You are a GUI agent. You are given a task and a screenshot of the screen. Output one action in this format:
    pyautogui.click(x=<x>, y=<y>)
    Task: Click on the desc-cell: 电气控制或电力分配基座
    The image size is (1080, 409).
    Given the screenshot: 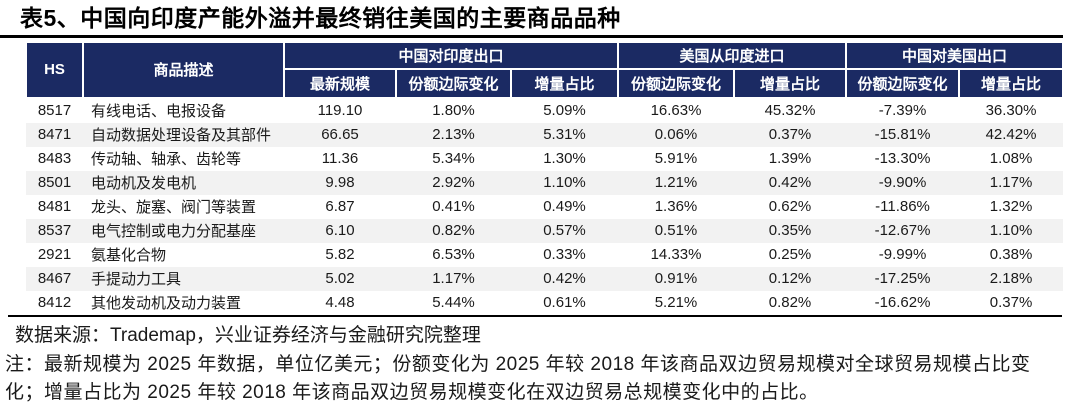 What is the action you would take?
    pyautogui.click(x=174, y=231)
    